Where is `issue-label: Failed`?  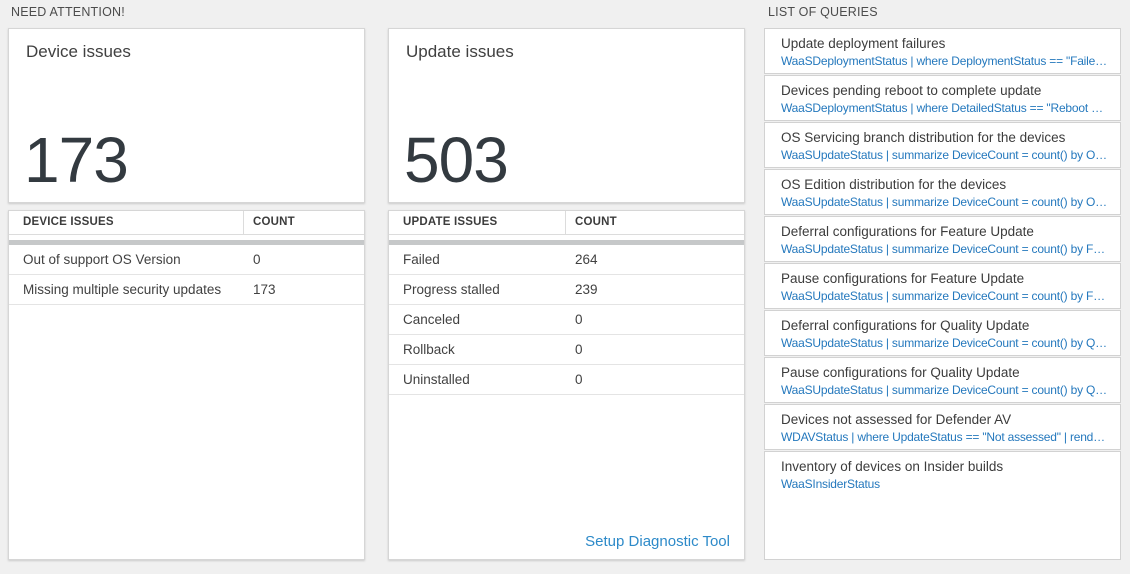
issue-label: Failed is located at coordinates (421, 259).